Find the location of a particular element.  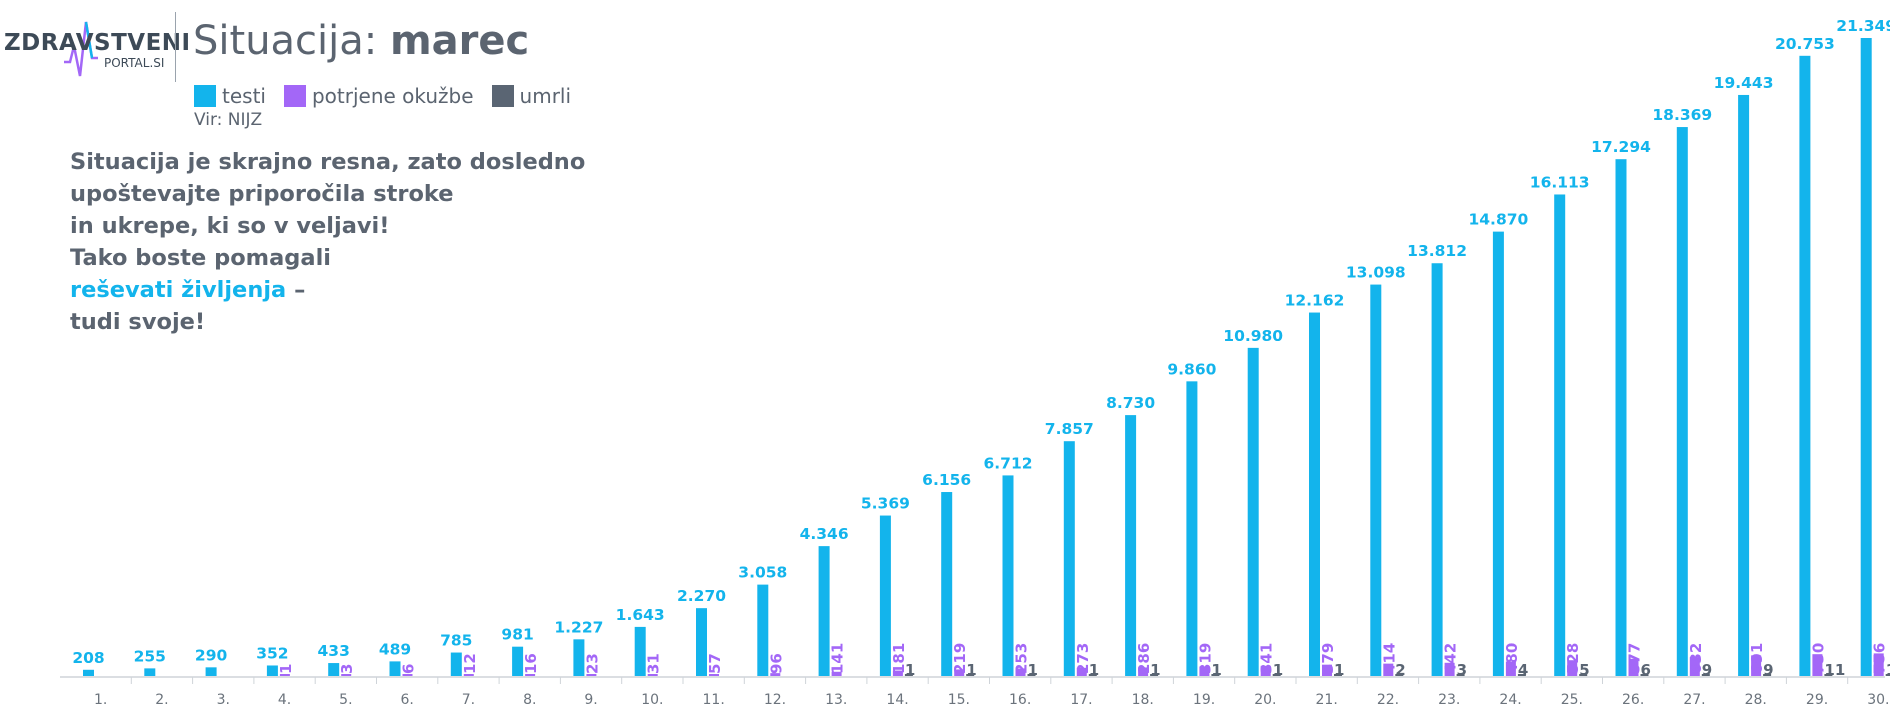

x-tick-label-18: 18. is located at coordinates (1143, 700).